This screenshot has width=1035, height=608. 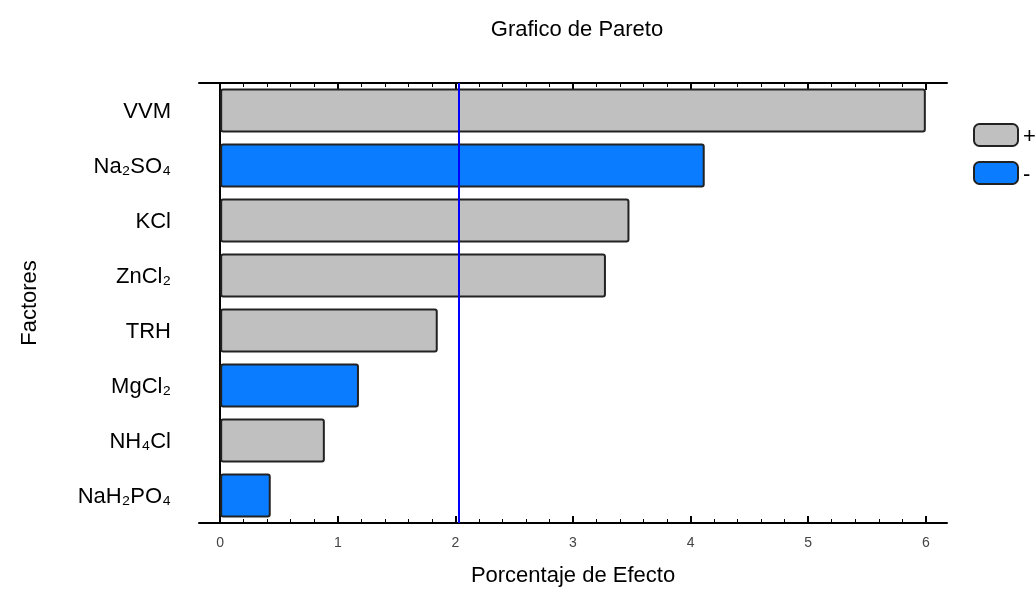 What do you see at coordinates (141, 385) in the screenshot?
I see `y-tick-label: MgCl₂` at bounding box center [141, 385].